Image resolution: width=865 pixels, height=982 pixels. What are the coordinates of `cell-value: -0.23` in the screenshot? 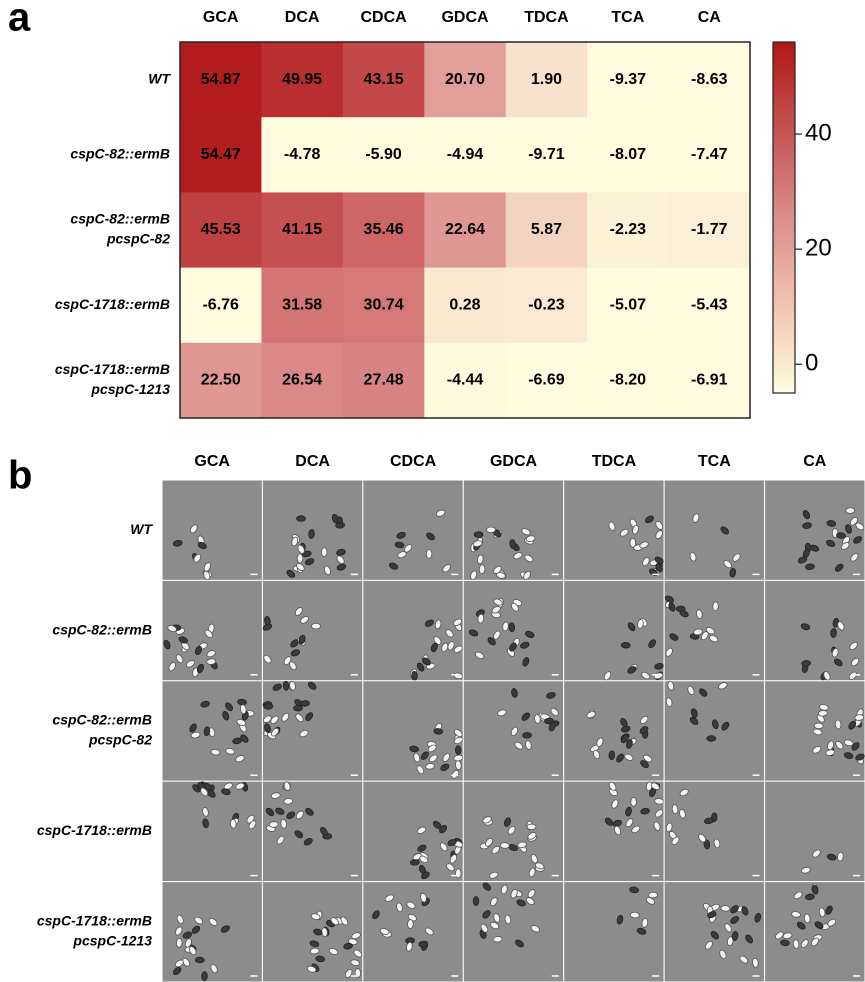 It's located at (546, 304).